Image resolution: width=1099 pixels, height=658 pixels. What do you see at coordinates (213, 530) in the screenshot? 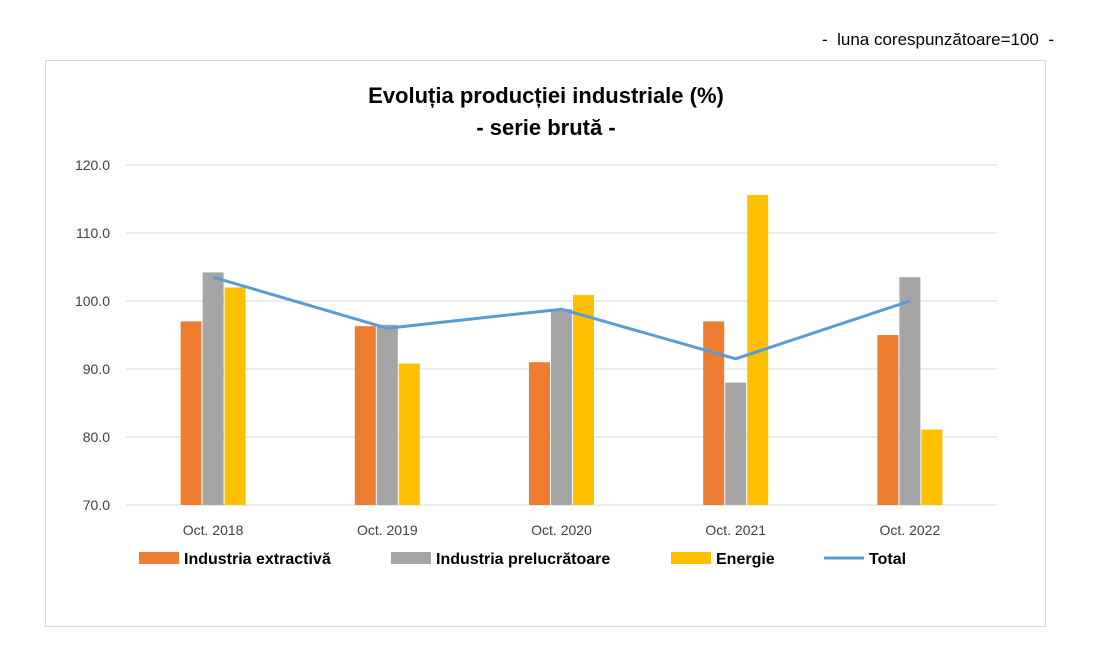
I see `x-tick-label: Oct. 2018` at bounding box center [213, 530].